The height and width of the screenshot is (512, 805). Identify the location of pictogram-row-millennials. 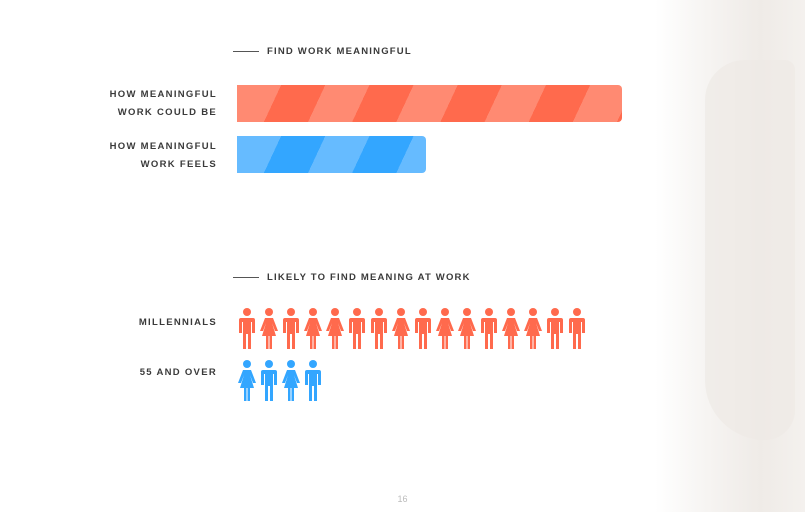
(412, 328).